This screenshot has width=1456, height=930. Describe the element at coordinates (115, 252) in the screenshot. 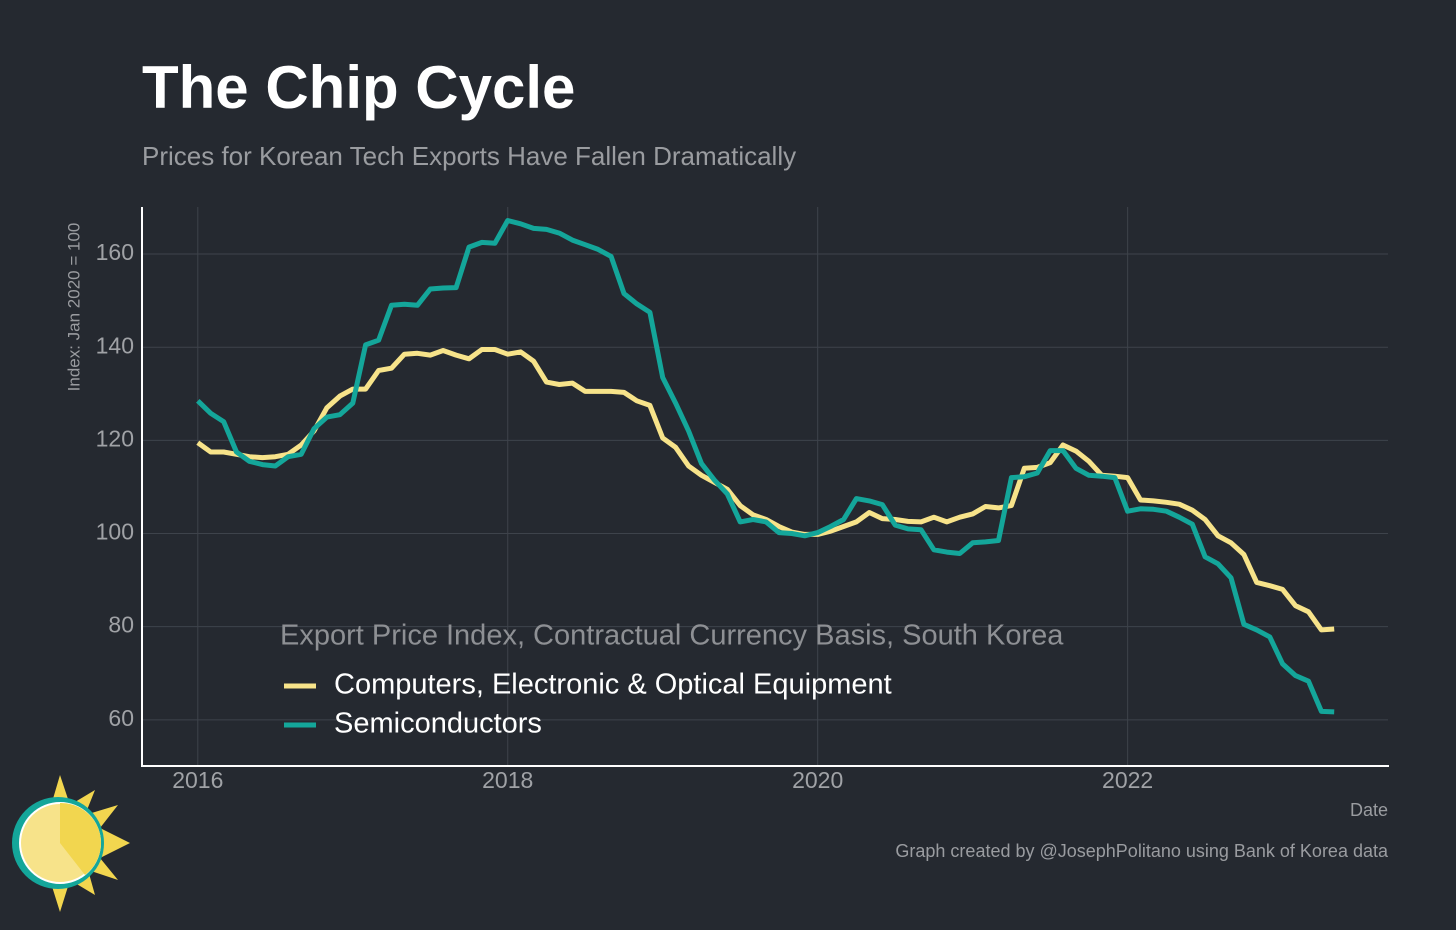

I see `y-tick-label: 160` at that location.